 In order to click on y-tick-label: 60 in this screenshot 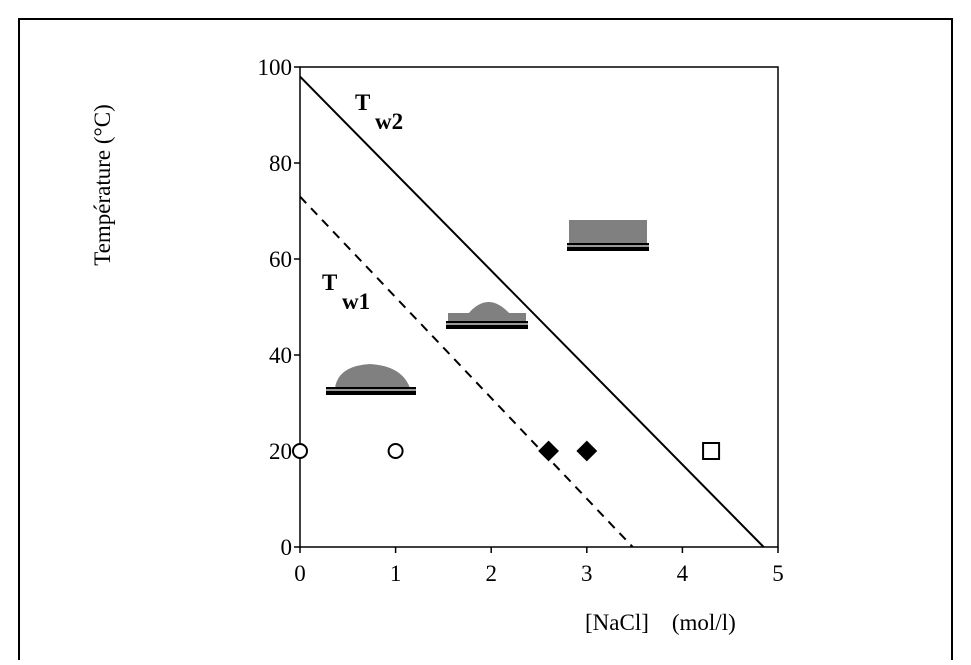, I will do `click(280, 259)`.